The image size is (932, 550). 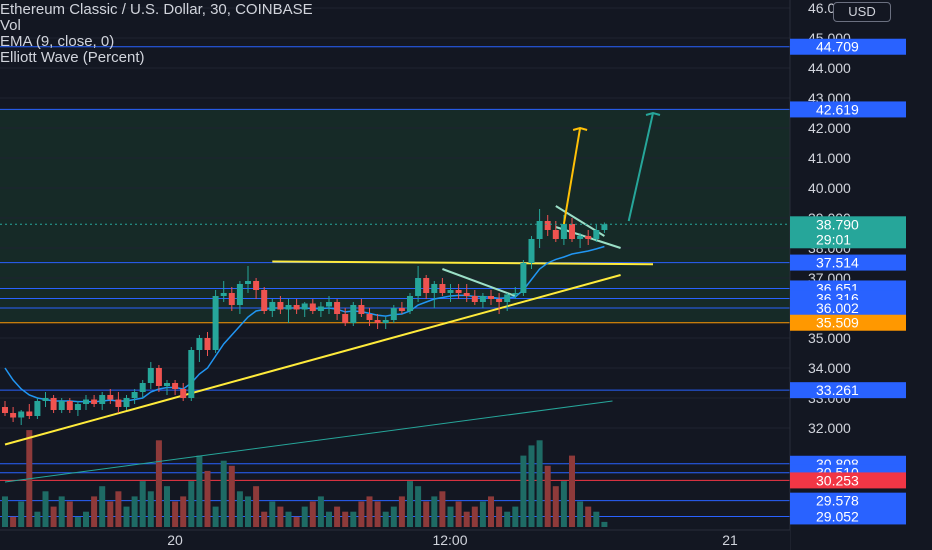 I want to click on yellow-target-arrow, so click(x=575, y=175).